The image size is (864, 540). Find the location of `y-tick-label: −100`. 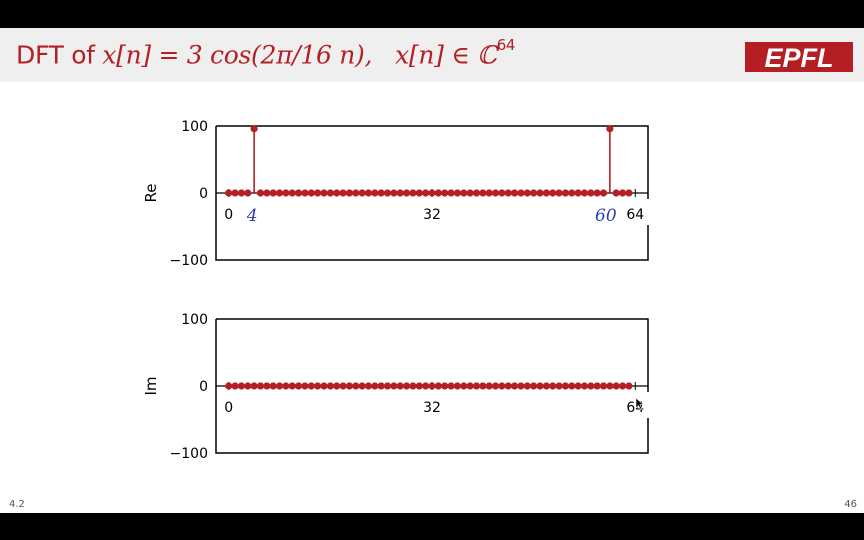

y-tick-label: −100 is located at coordinates (189, 261).